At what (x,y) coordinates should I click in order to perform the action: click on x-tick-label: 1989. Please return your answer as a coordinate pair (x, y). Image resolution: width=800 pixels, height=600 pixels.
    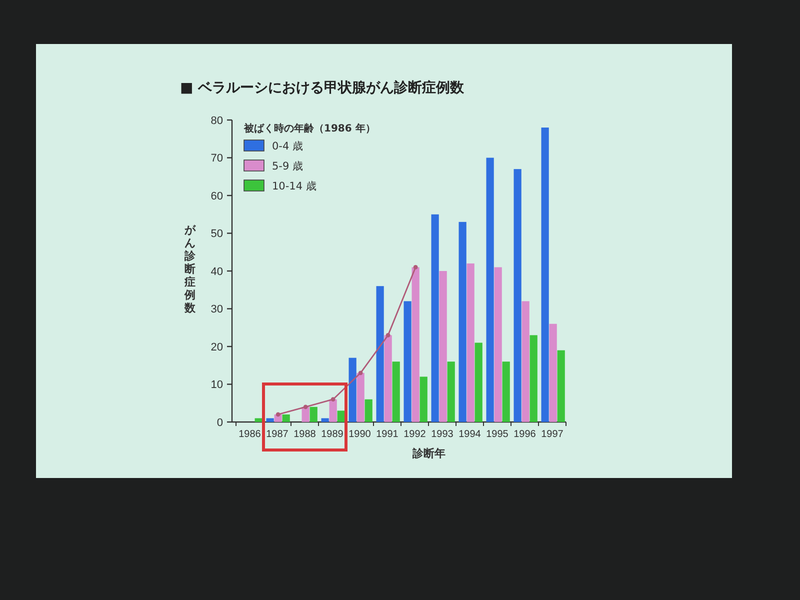
    Looking at the image, I should click on (332, 434).